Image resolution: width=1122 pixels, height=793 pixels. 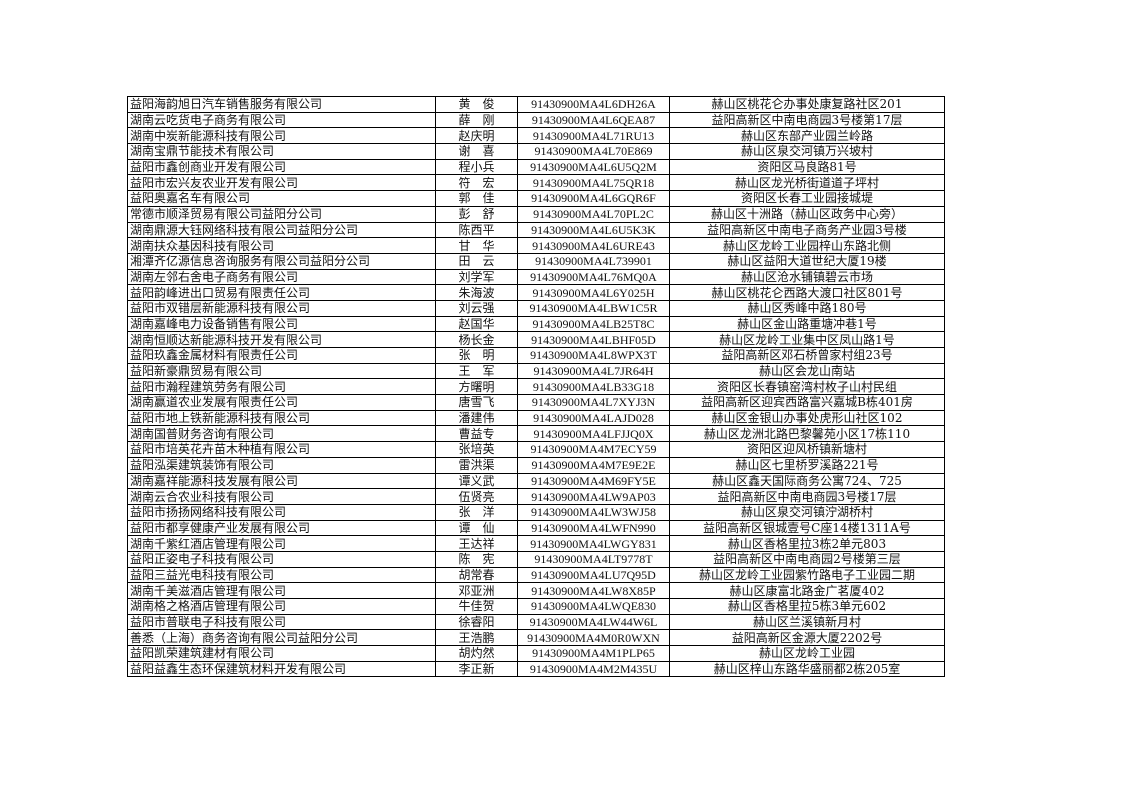 I want to click on legal-representative-cell: 王 军, so click(x=476, y=371).